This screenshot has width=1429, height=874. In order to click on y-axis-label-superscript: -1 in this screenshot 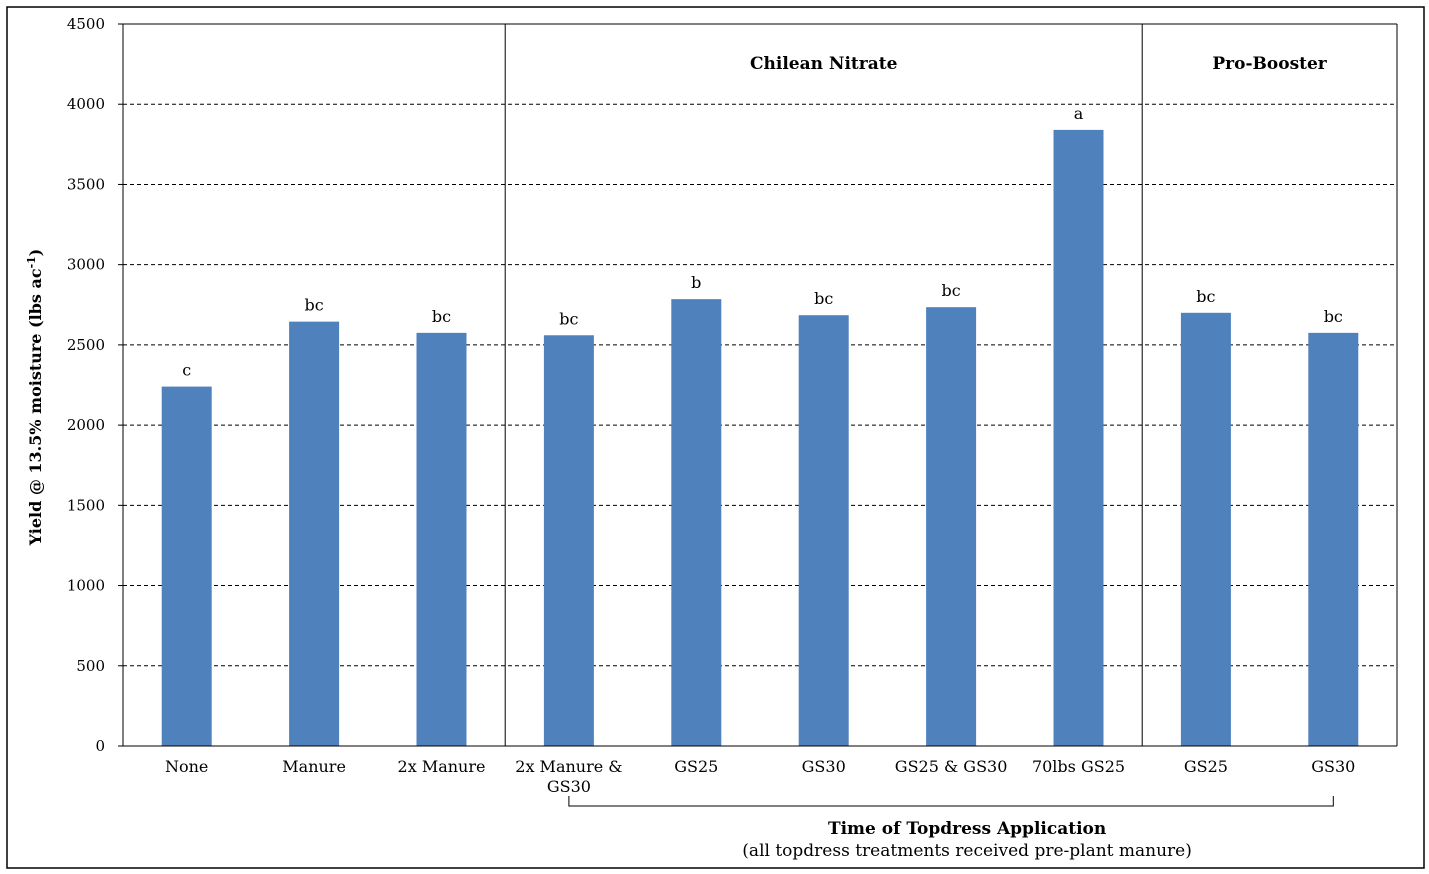, I will do `click(31, 262)`.